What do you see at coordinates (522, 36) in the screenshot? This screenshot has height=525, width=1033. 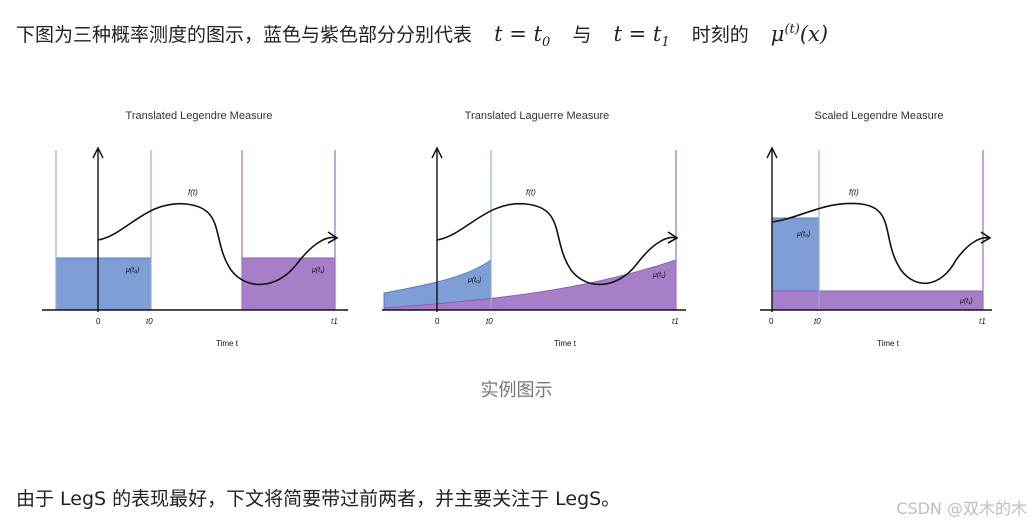 I see `math-t-equals-t0: t = t0` at bounding box center [522, 36].